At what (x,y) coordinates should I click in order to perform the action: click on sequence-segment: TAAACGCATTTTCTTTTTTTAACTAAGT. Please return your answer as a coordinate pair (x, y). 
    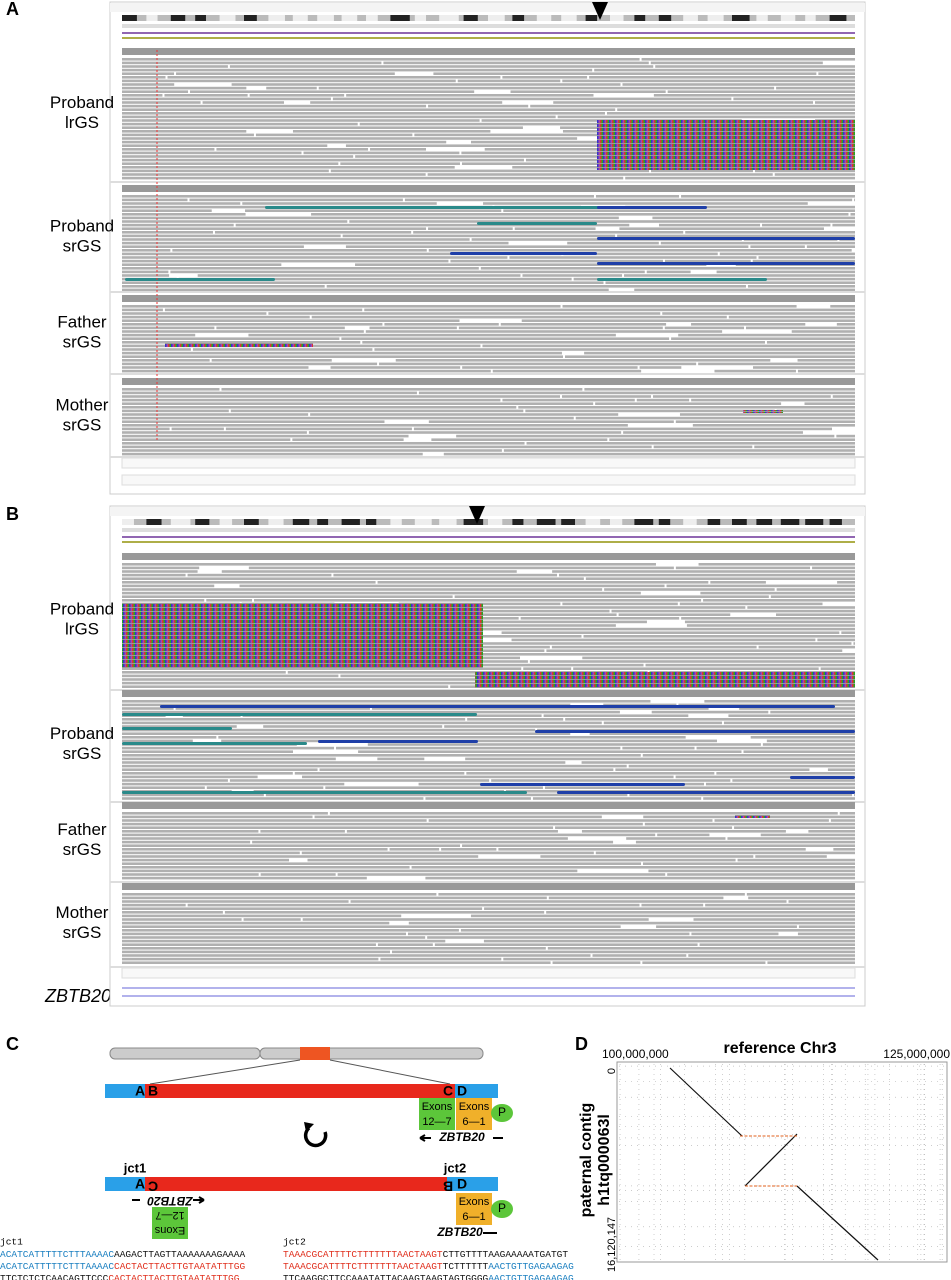
    Looking at the image, I should click on (363, 1266).